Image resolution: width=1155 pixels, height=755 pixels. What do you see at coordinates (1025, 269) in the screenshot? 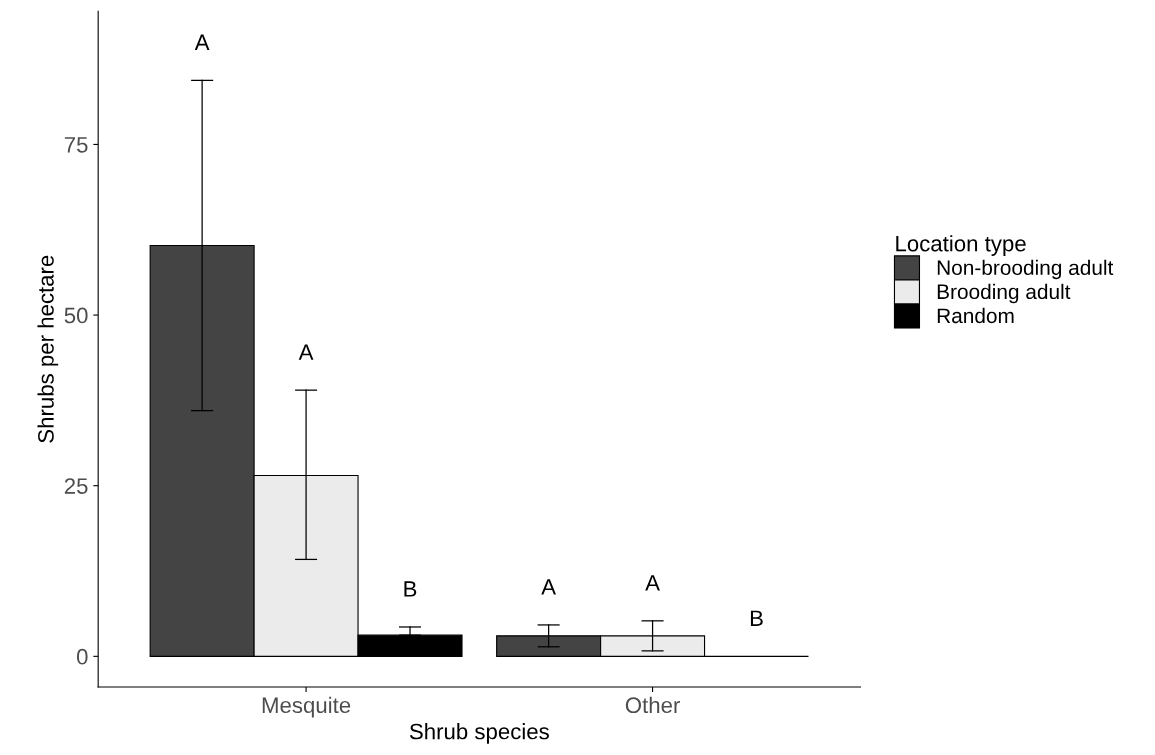
I see `legend-label: Non-brooding adult` at bounding box center [1025, 269].